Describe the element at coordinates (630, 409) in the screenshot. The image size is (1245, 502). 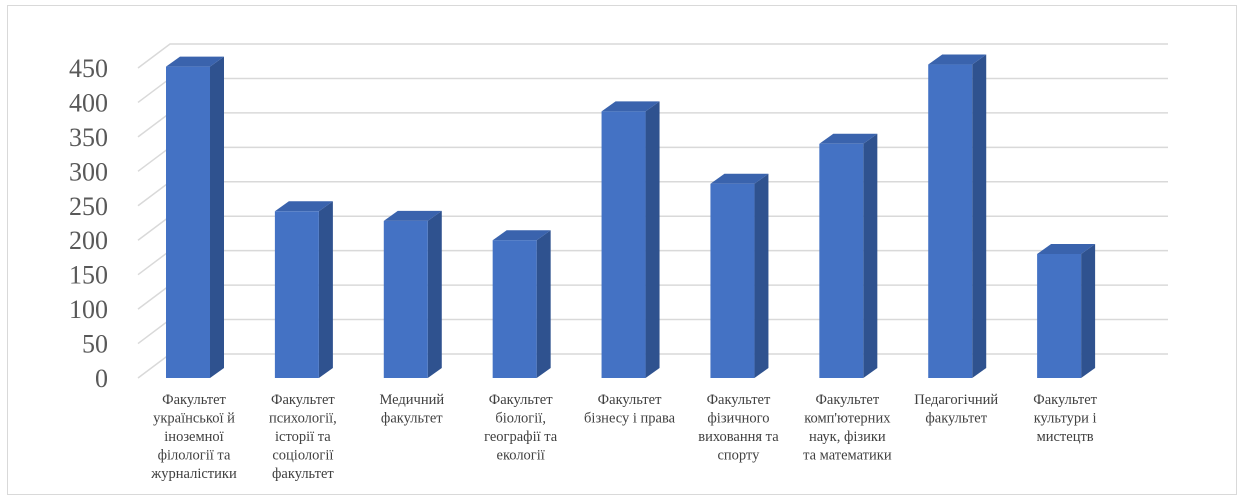
I see `category-label: Факультет бізнесу і права` at that location.